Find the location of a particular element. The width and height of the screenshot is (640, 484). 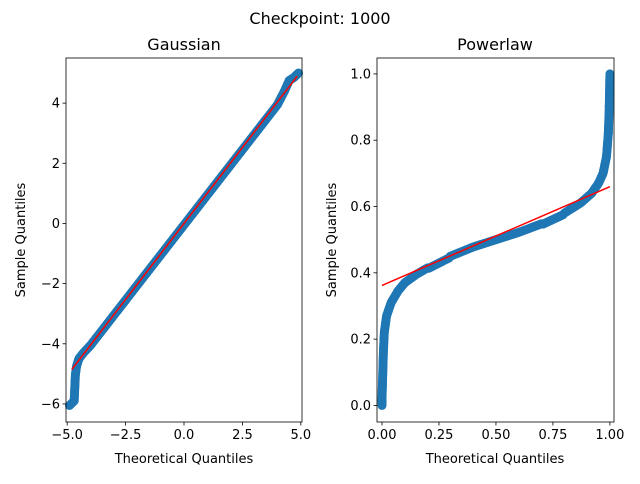

fit-line is located at coordinates (496, 236).